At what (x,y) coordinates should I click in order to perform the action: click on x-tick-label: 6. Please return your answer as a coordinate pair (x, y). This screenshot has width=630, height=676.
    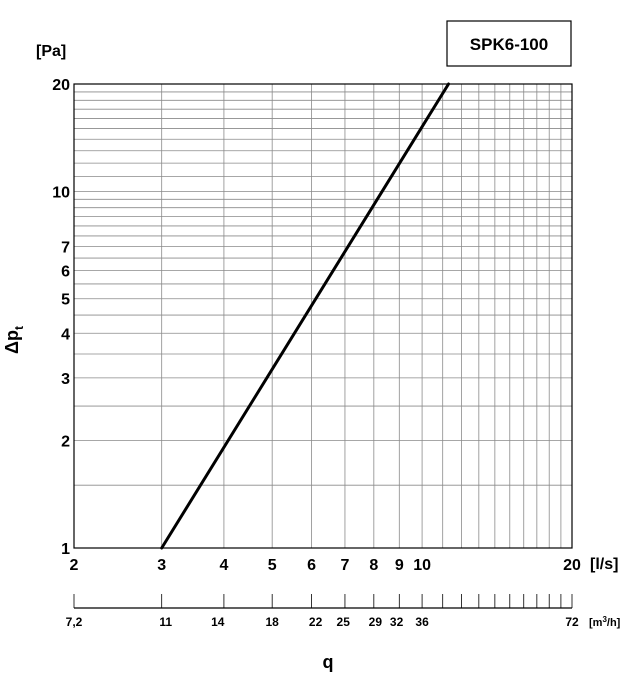
    Looking at the image, I should click on (311, 565).